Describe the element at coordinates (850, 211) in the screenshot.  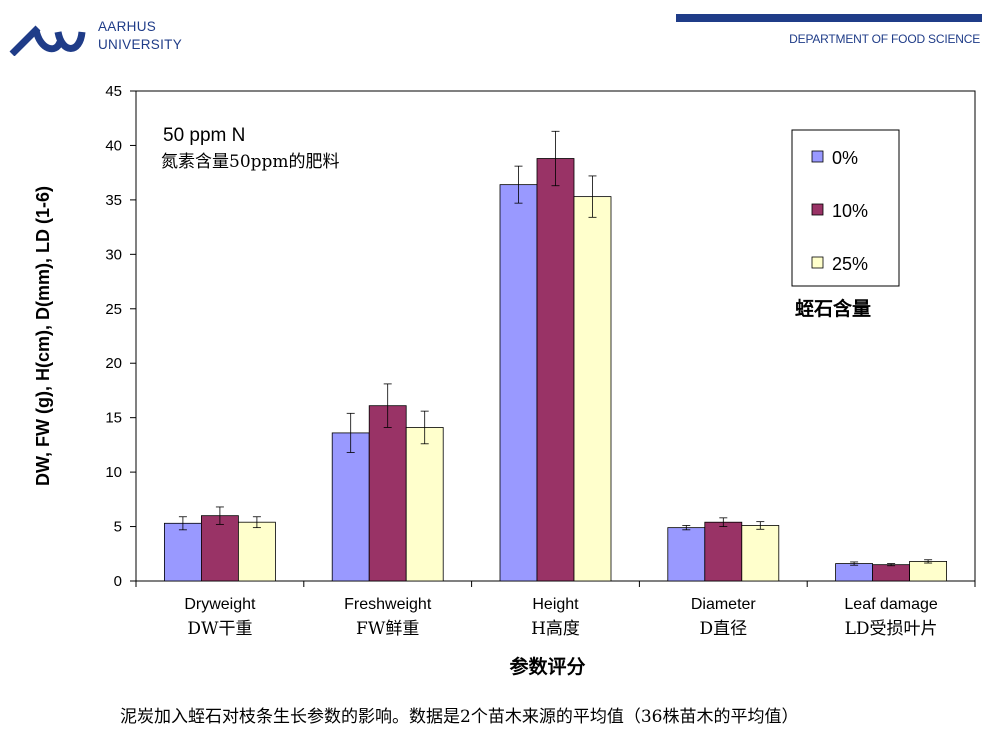
I see `legend-label: 10%` at that location.